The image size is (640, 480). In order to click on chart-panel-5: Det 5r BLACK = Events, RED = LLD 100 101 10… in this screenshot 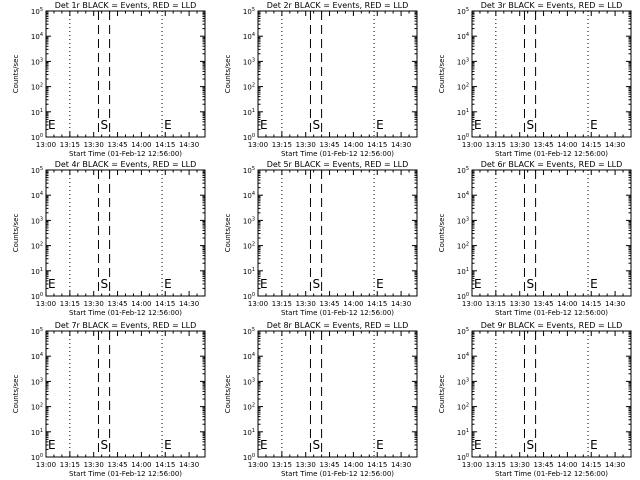, I will do `click(321, 238)`.